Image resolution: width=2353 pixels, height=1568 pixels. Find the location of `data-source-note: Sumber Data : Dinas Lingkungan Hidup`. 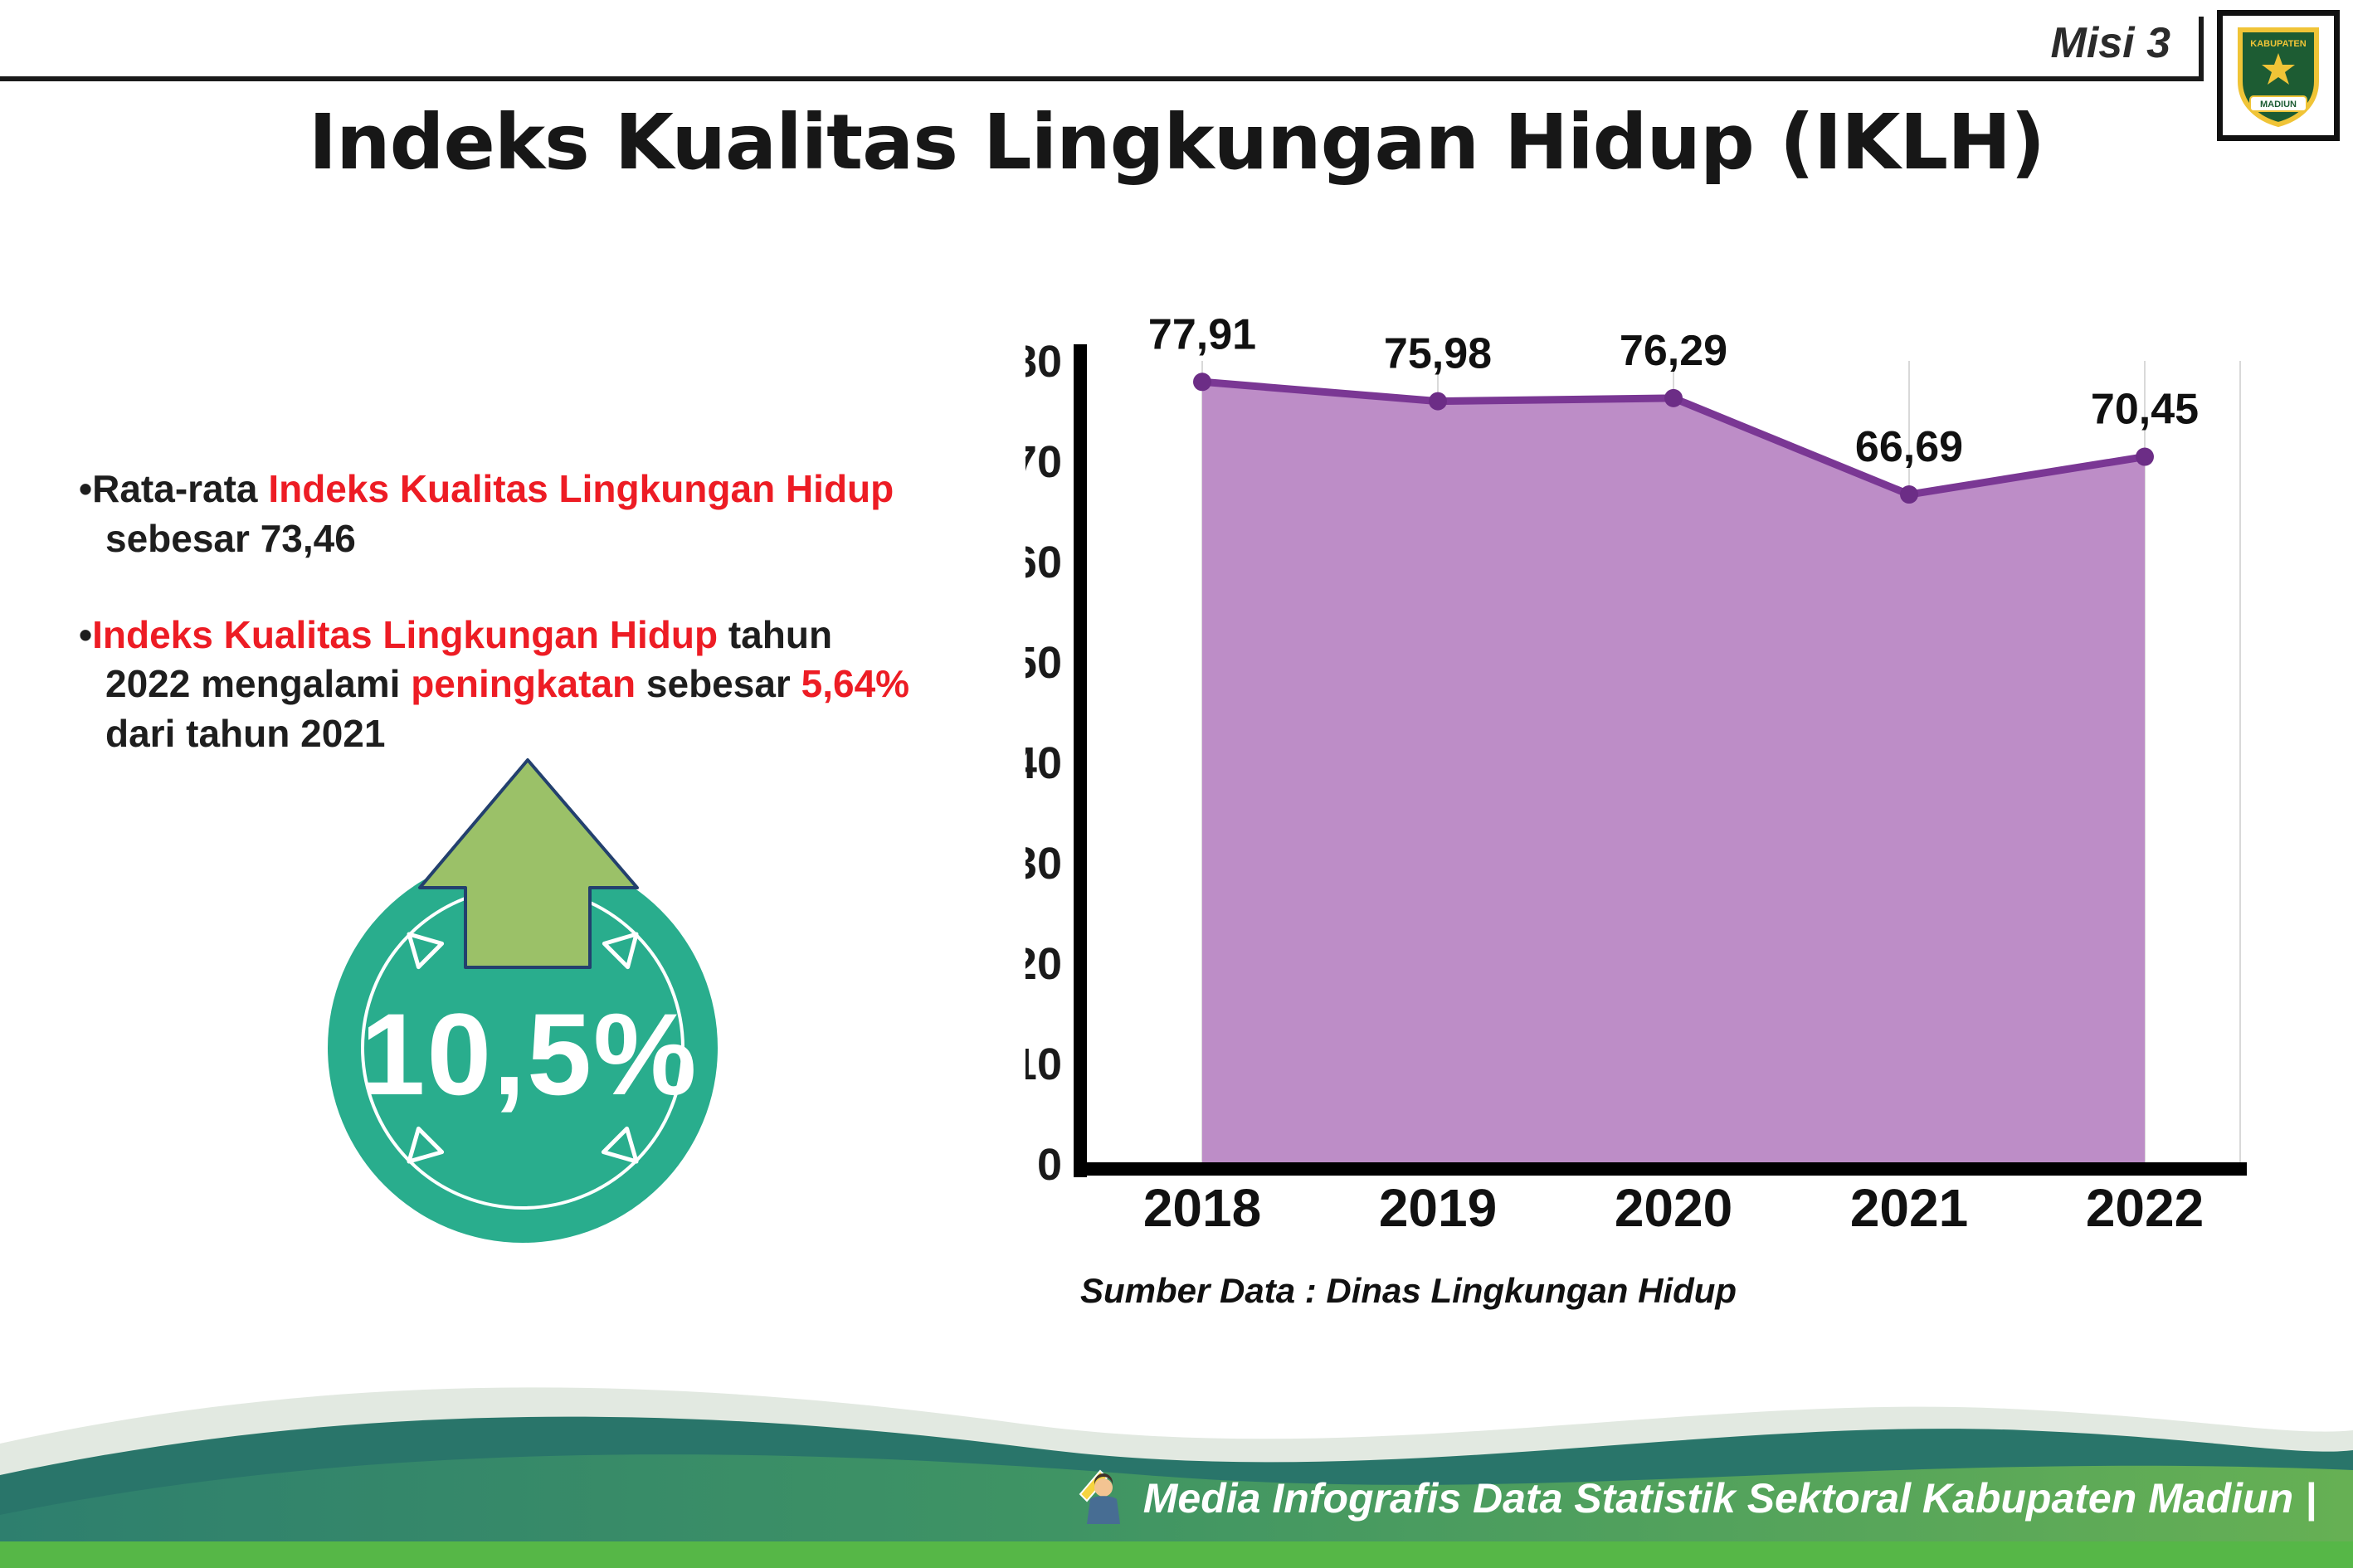

data-source-note: Sumber Data : Dinas Lingkungan Hidup is located at coordinates (1408, 1290).